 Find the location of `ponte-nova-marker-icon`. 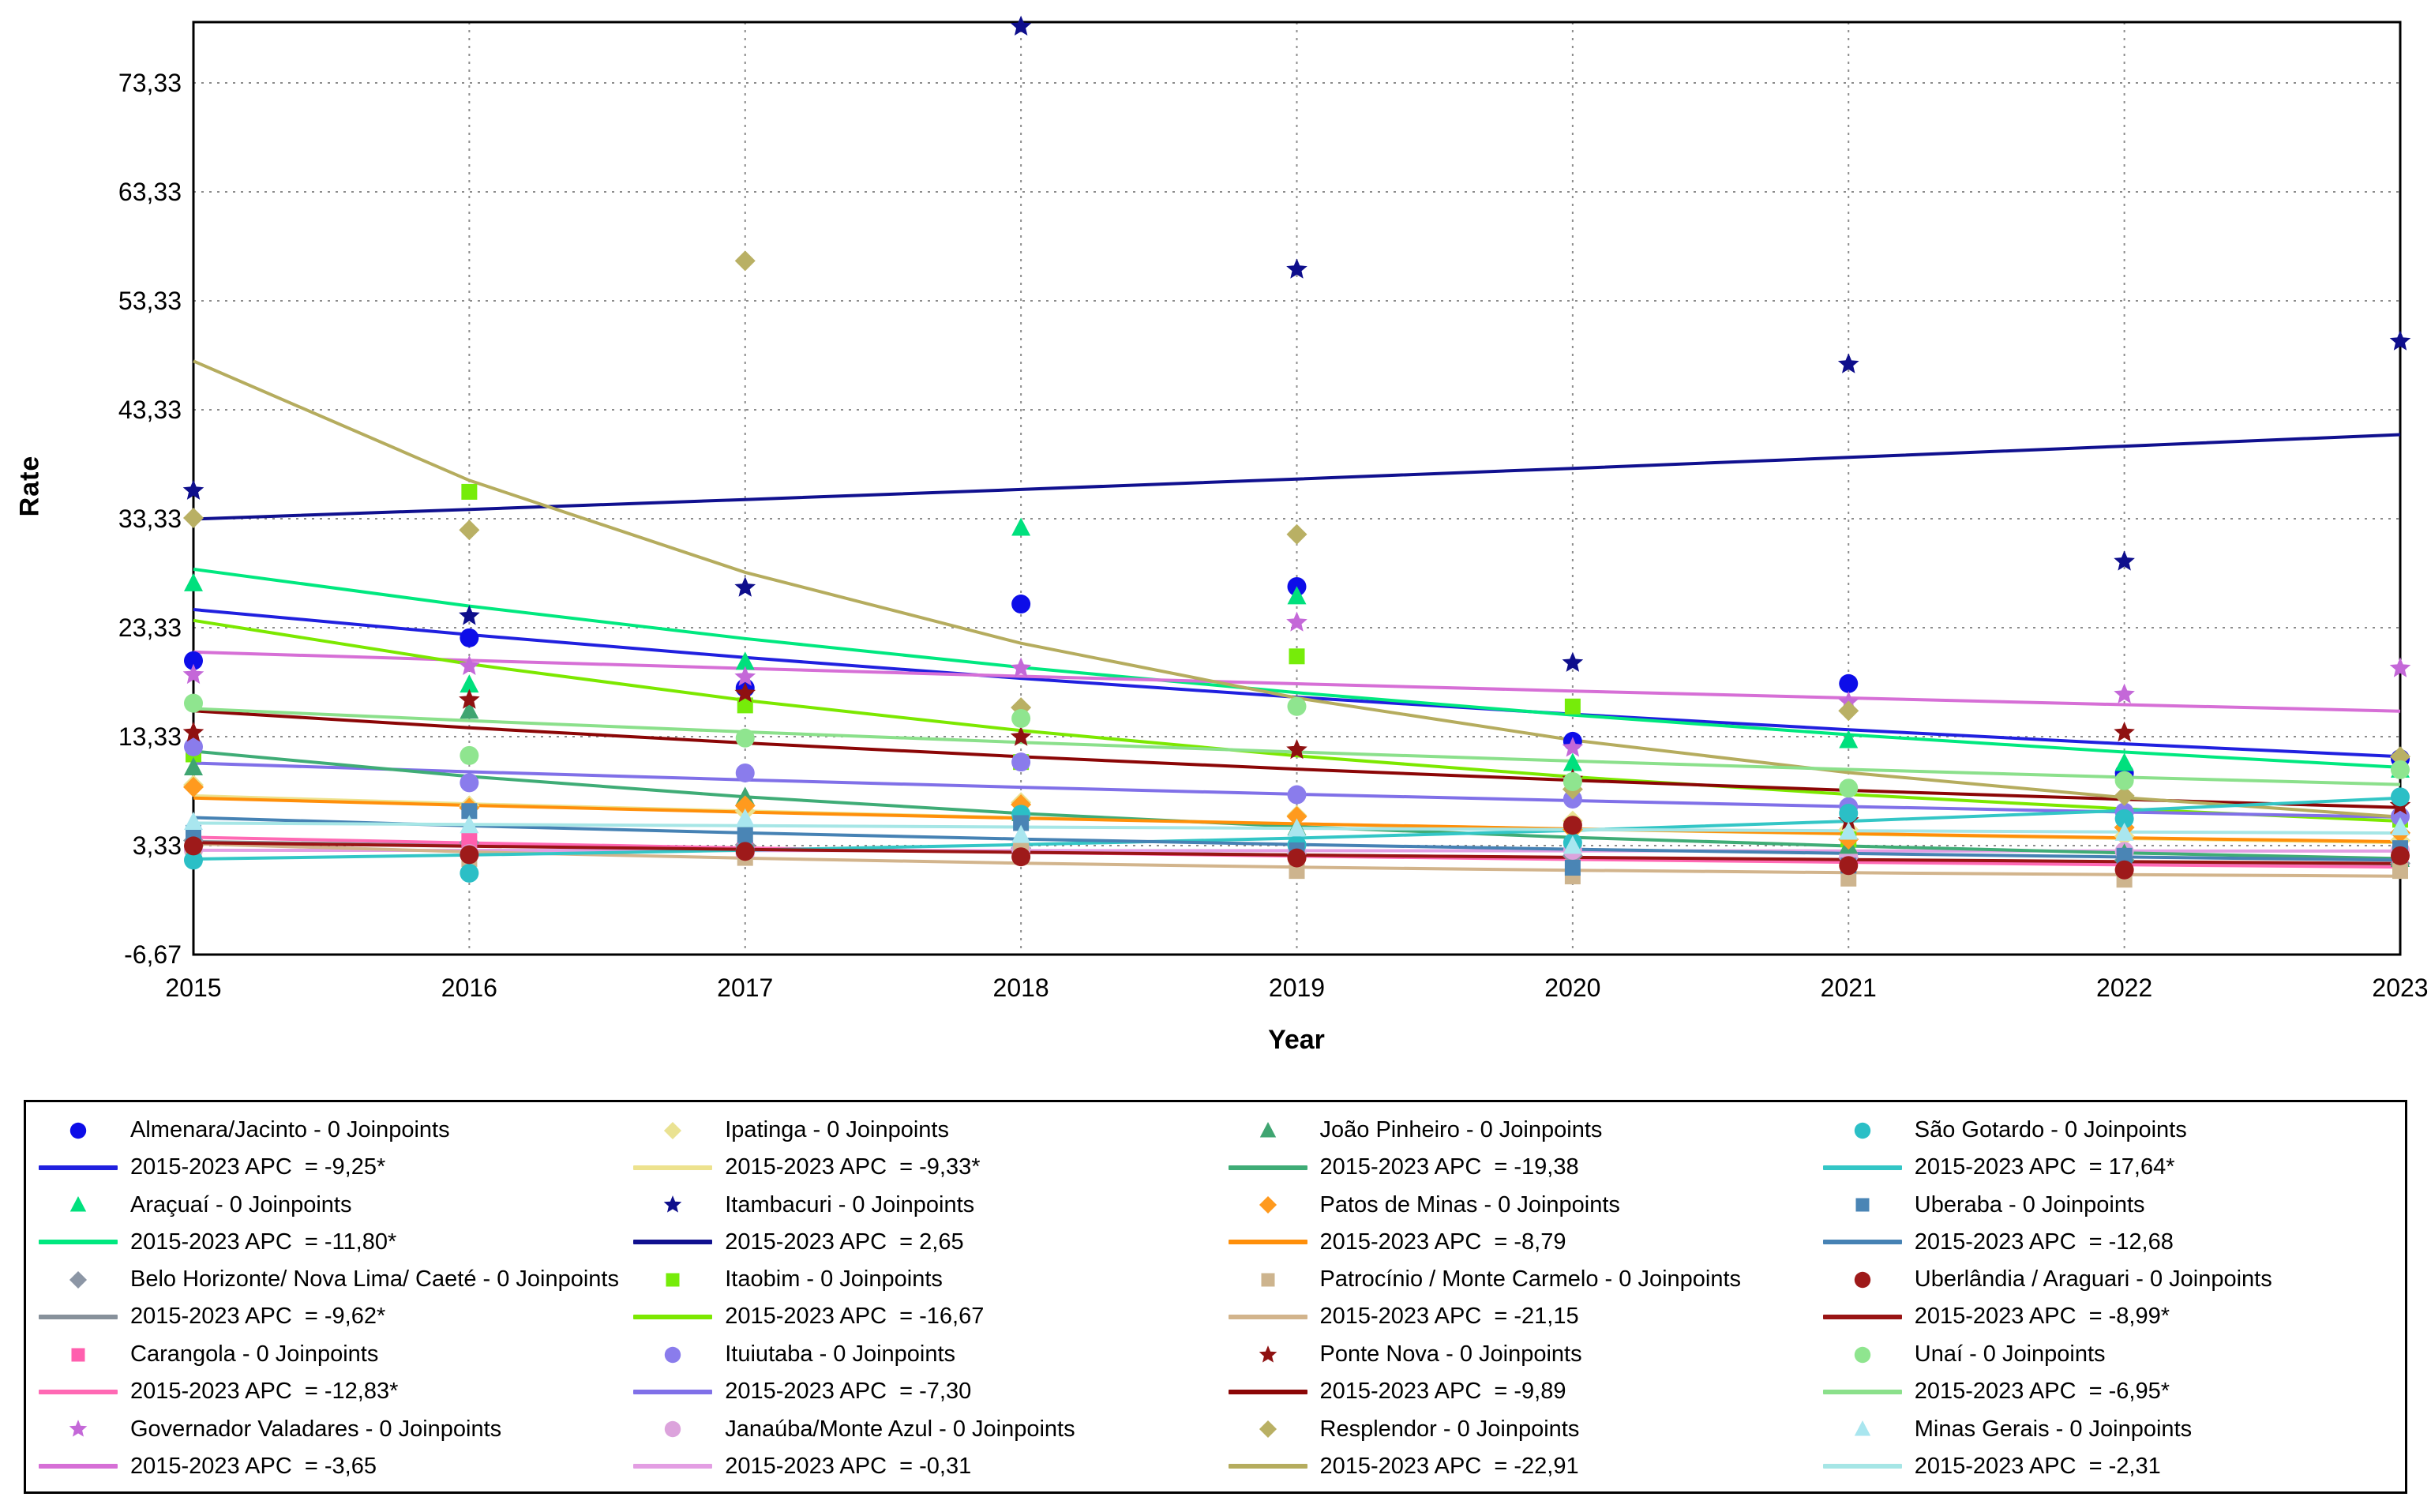

ponte-nova-marker-icon is located at coordinates (1268, 1355).